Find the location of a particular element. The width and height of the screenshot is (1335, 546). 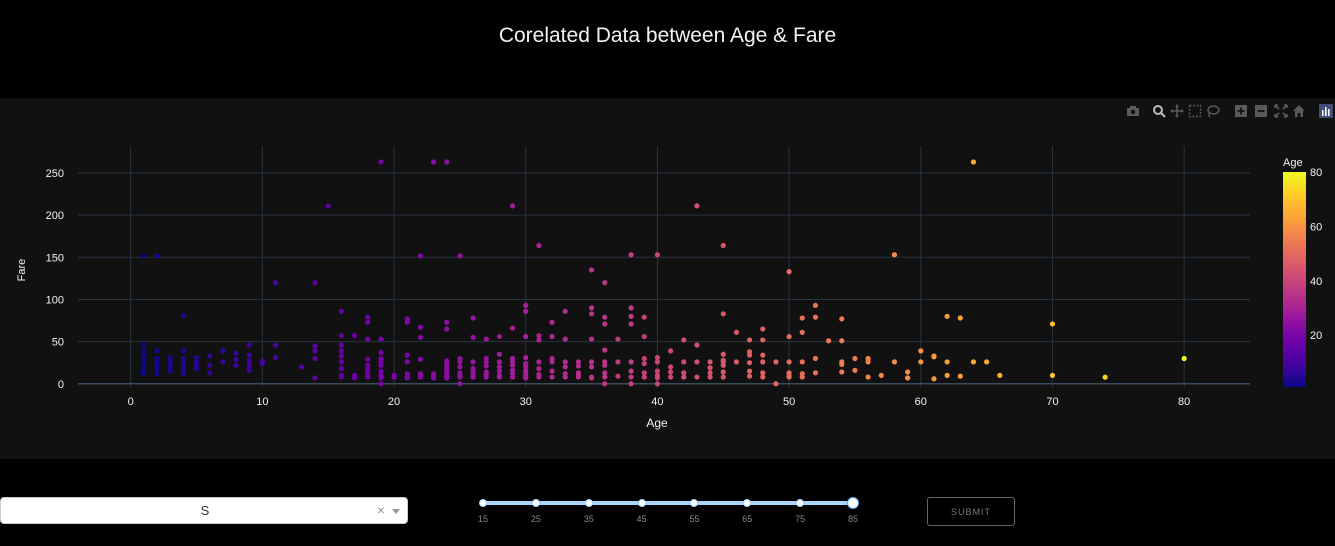

y-tick-label: 250 is located at coordinates (55, 174).